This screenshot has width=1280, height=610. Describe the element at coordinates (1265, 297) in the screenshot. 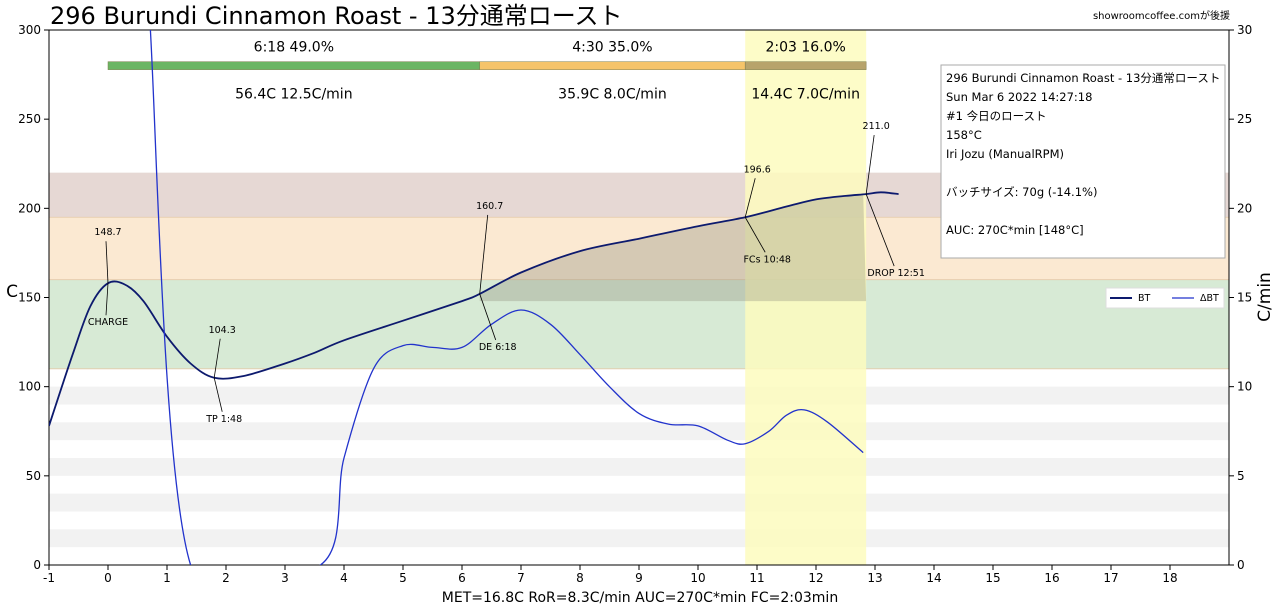

I see `y-axis-right-label: C/min` at that location.